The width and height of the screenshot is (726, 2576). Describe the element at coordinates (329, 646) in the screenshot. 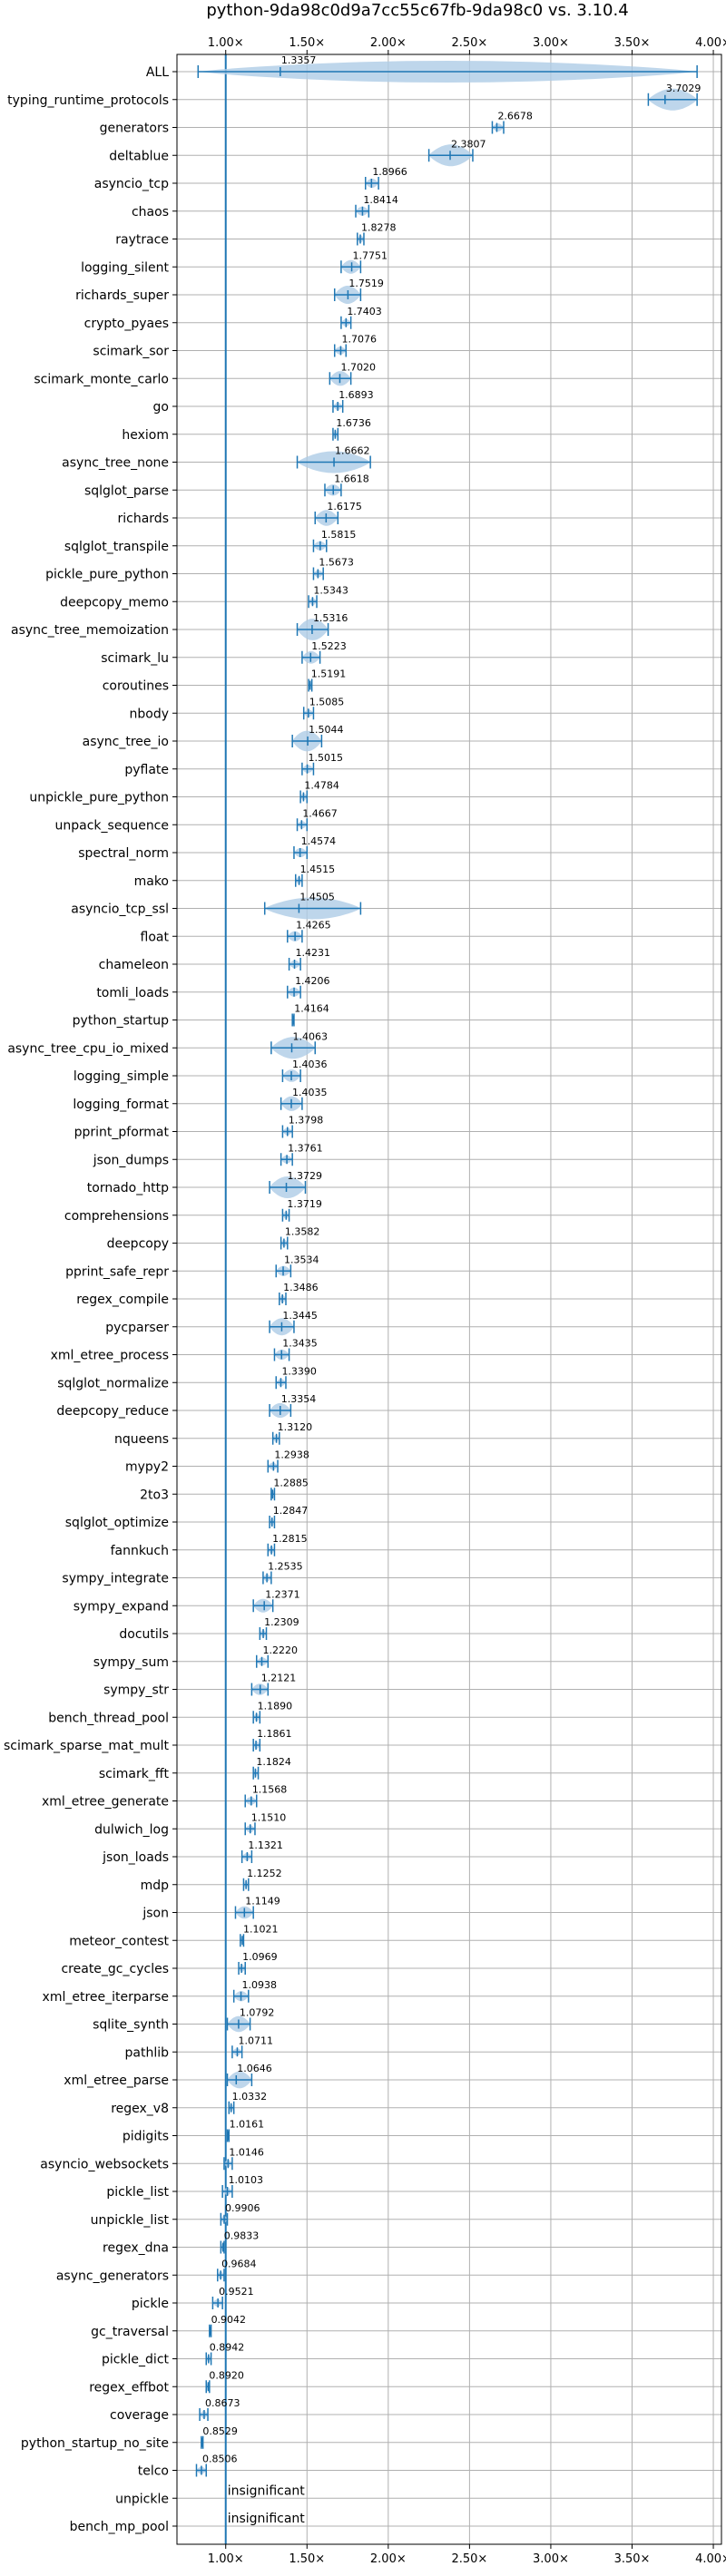

I see `value-label: 1.5223` at that location.